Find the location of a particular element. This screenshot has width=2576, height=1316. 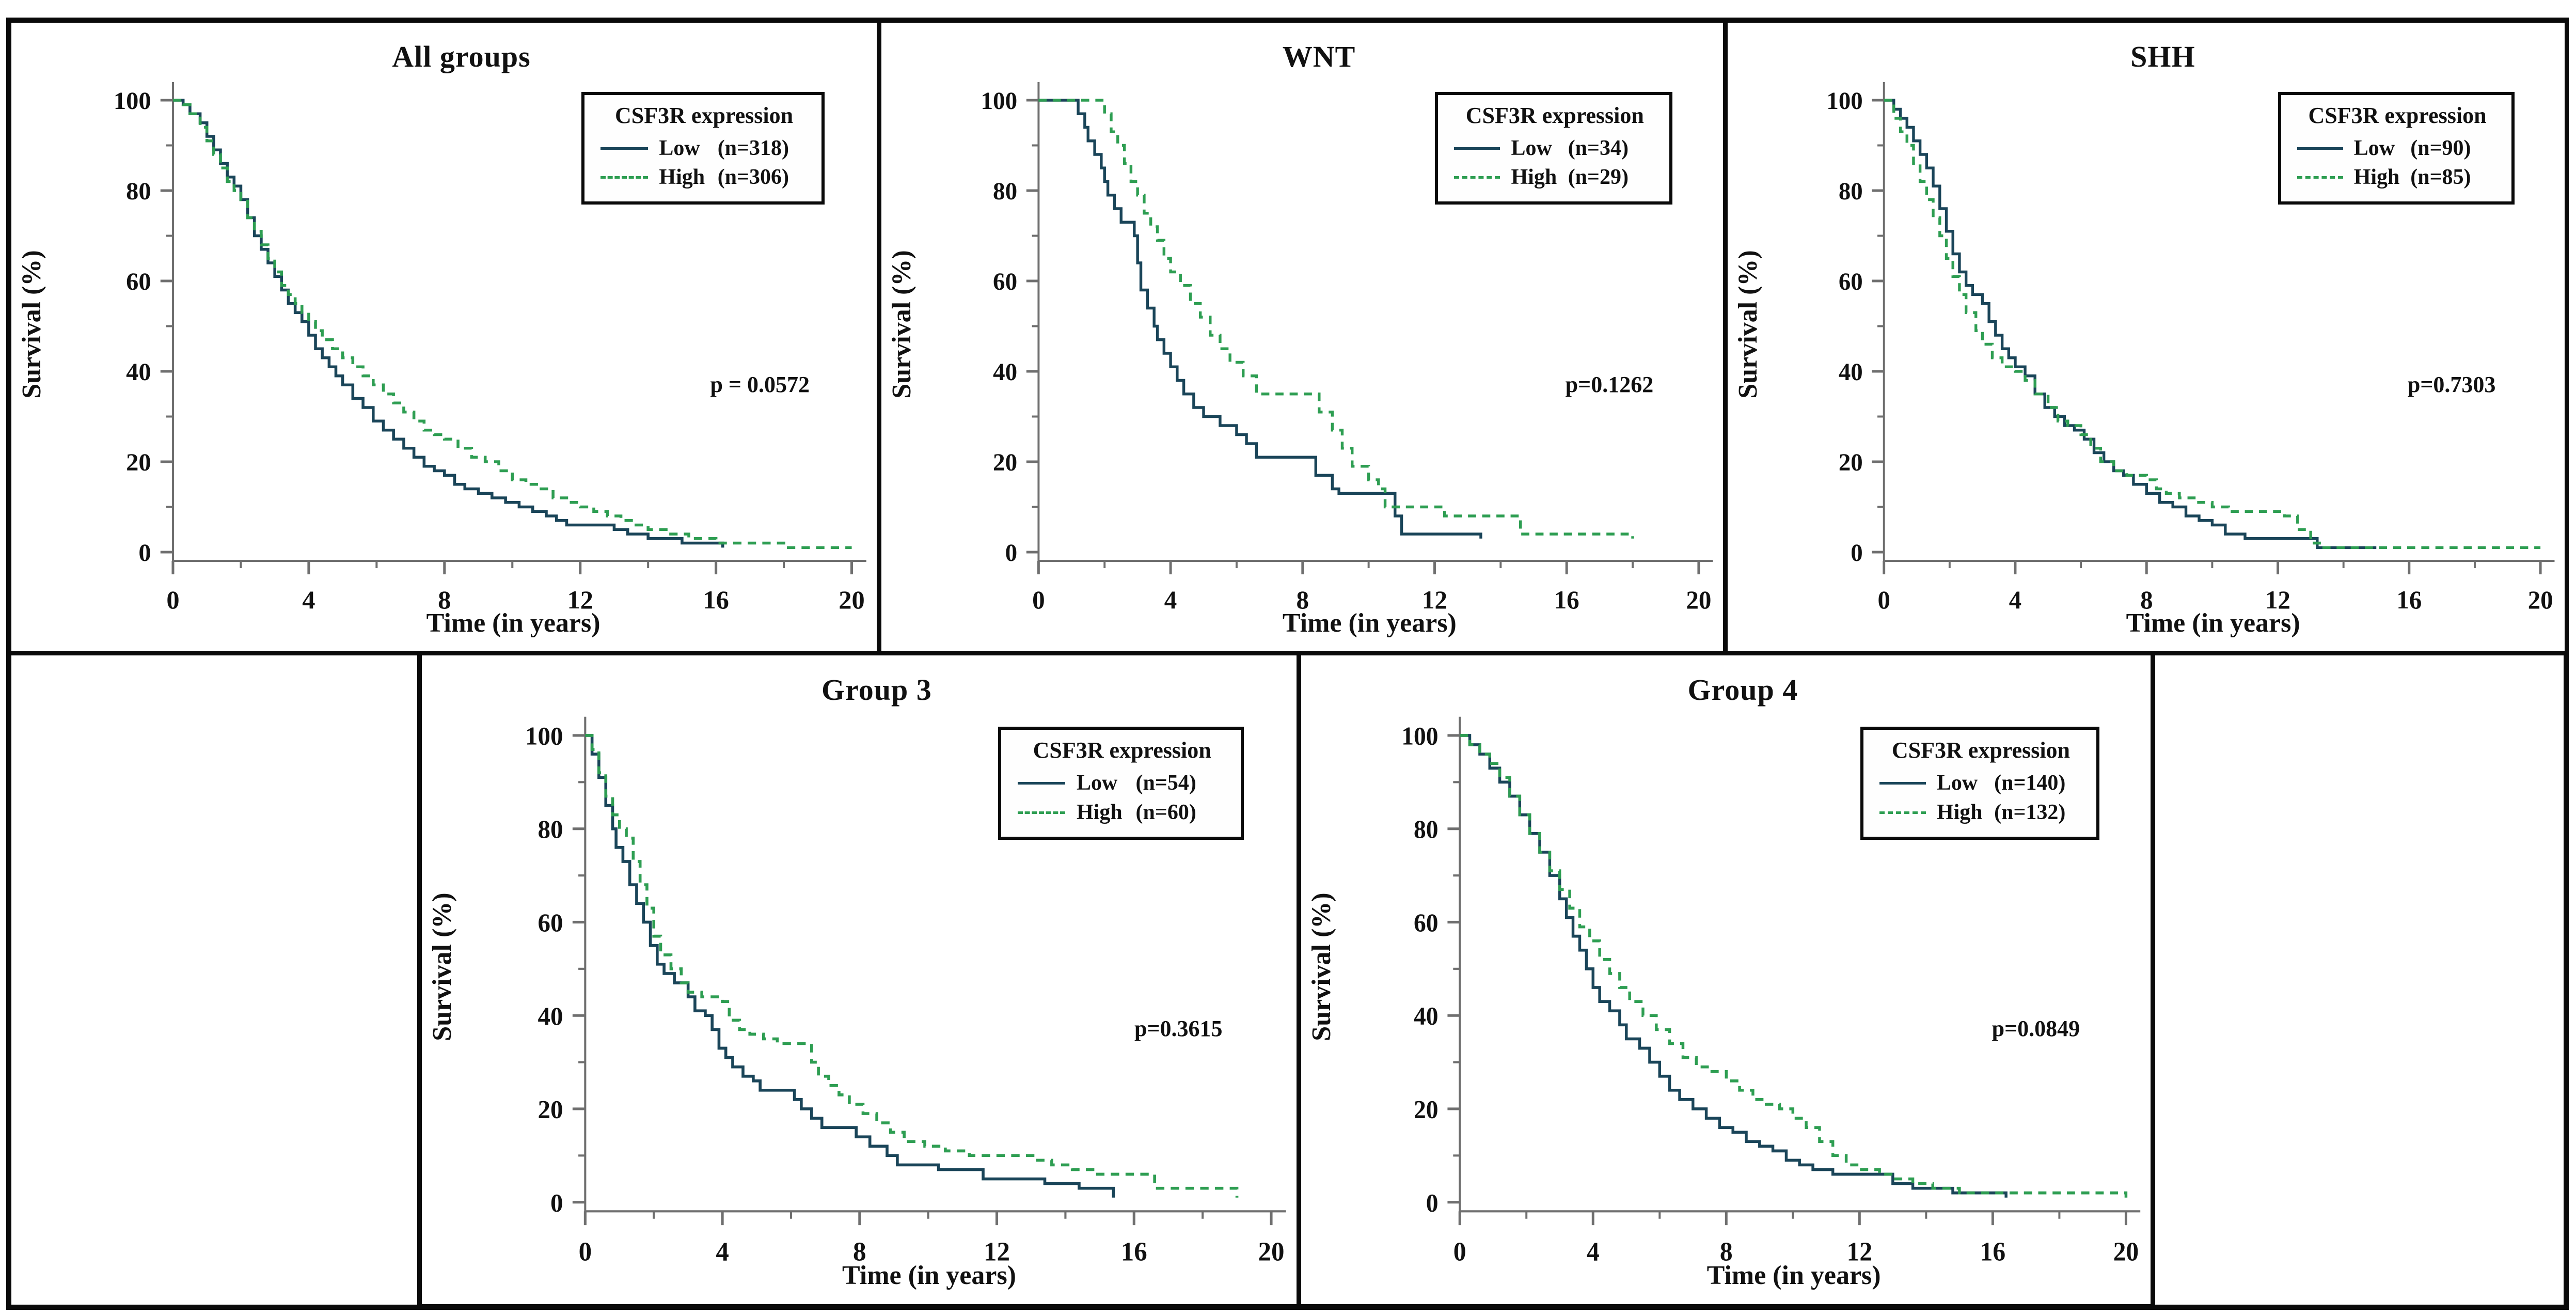

legend-row-low: Low (n=318) is located at coordinates (704, 148).